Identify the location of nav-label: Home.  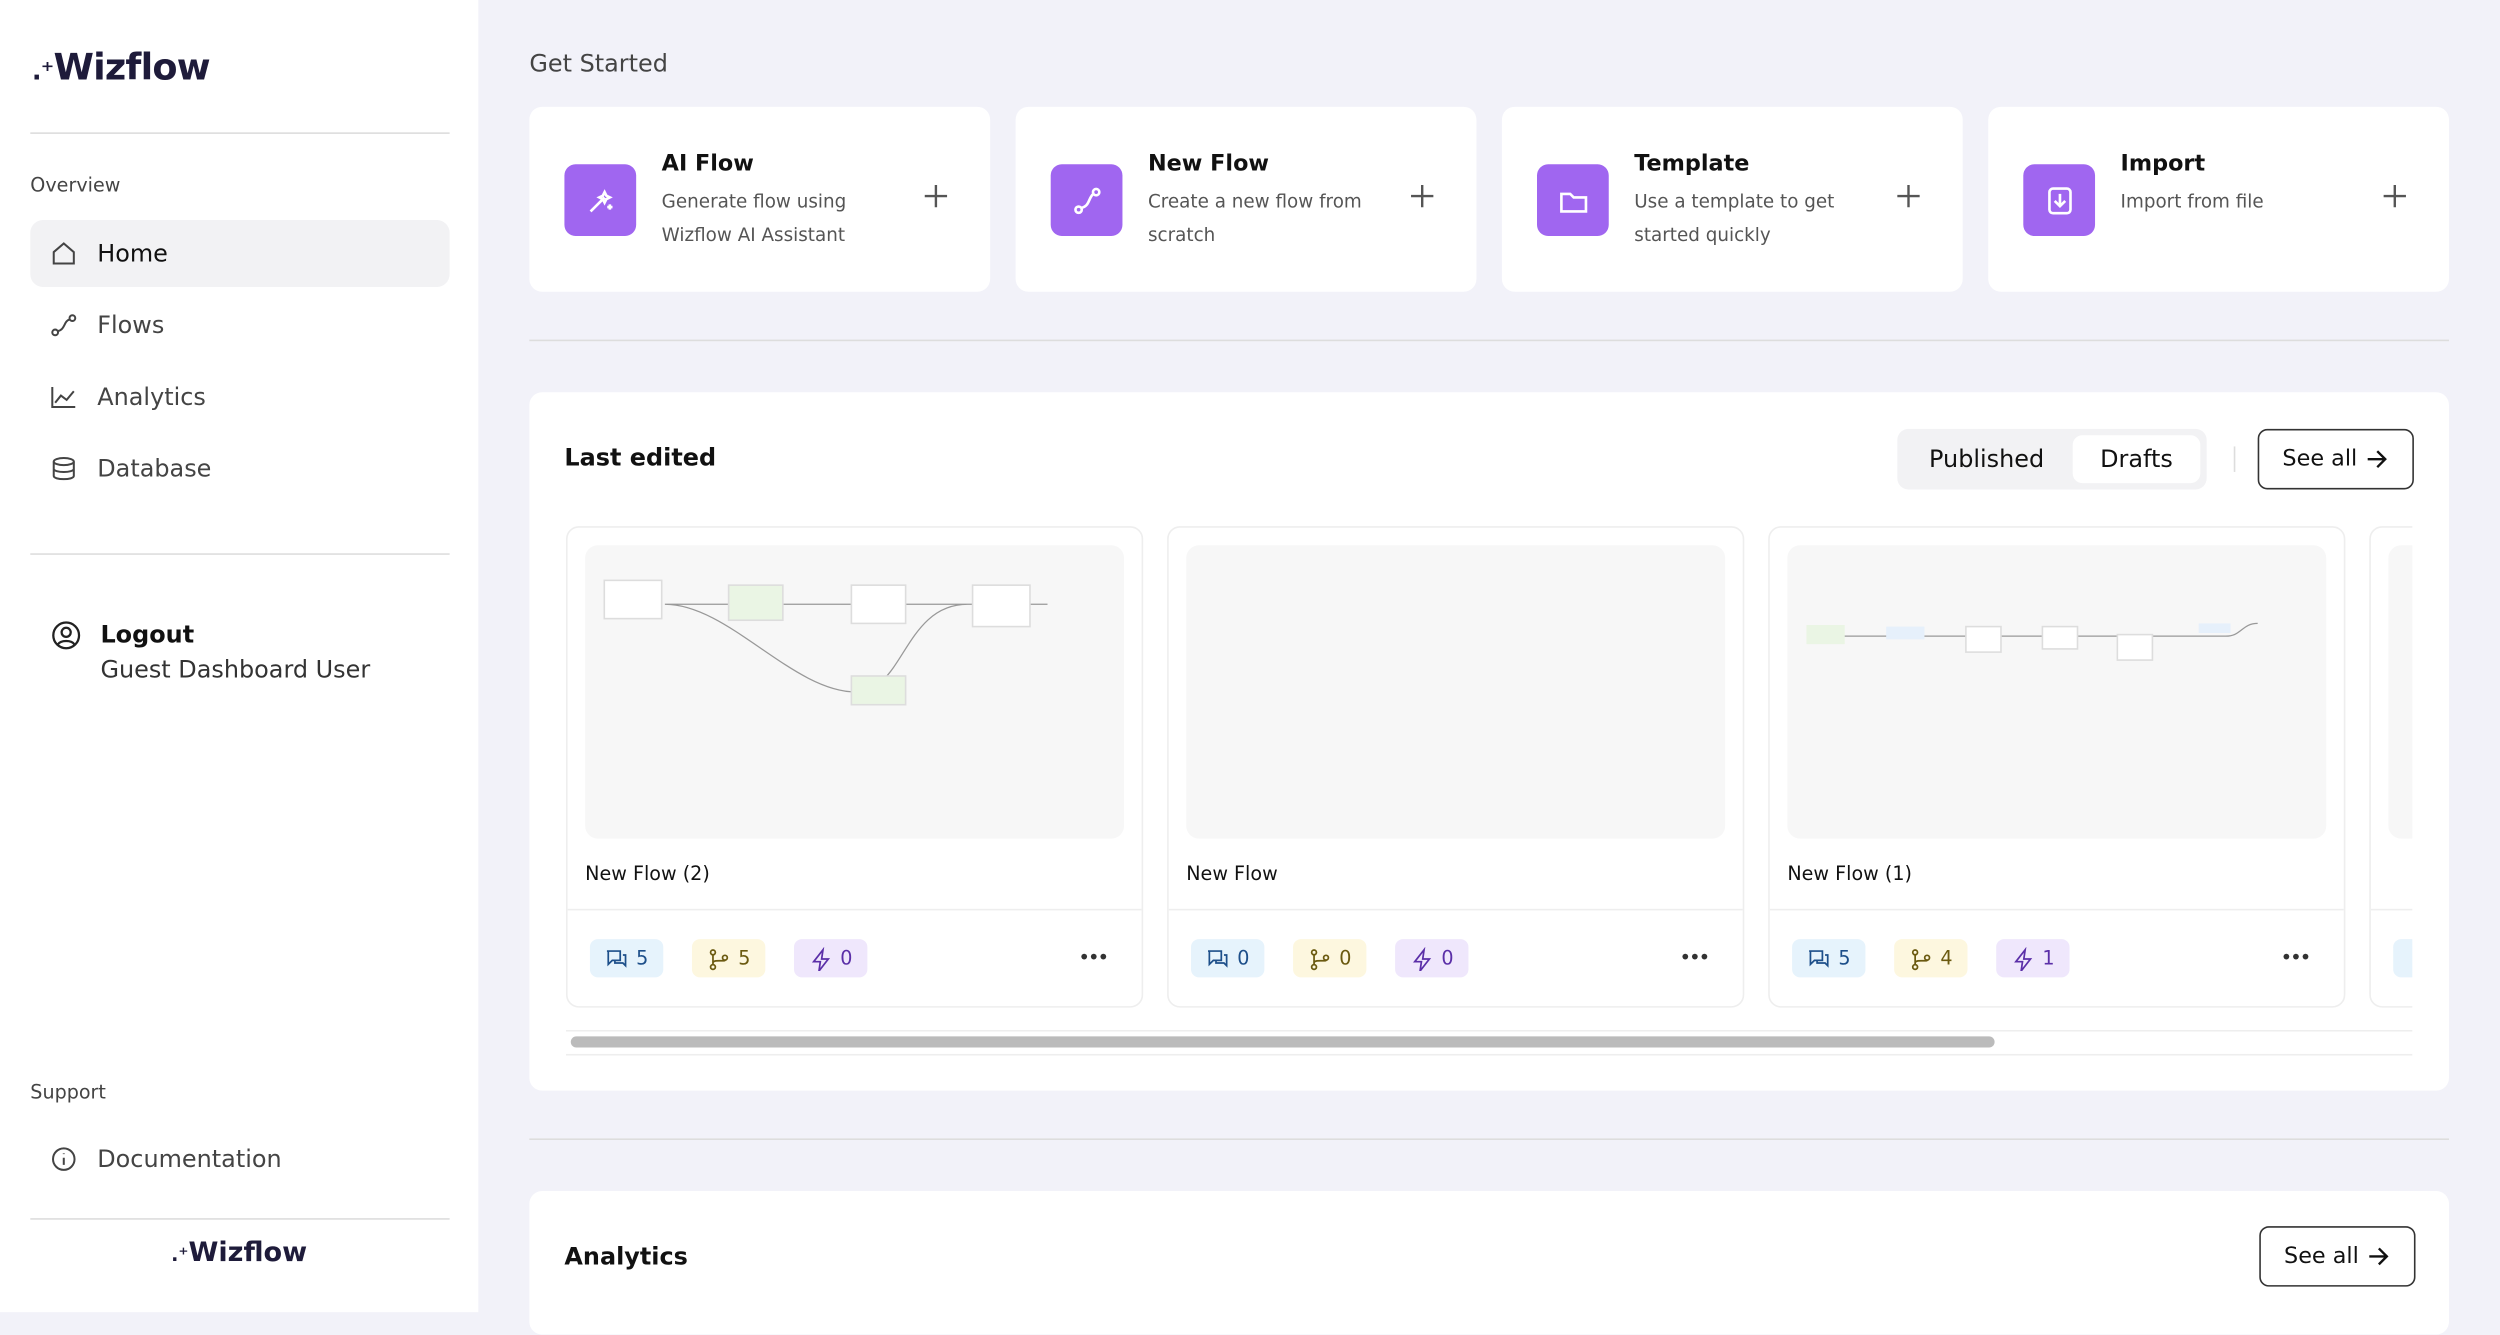
(132, 253).